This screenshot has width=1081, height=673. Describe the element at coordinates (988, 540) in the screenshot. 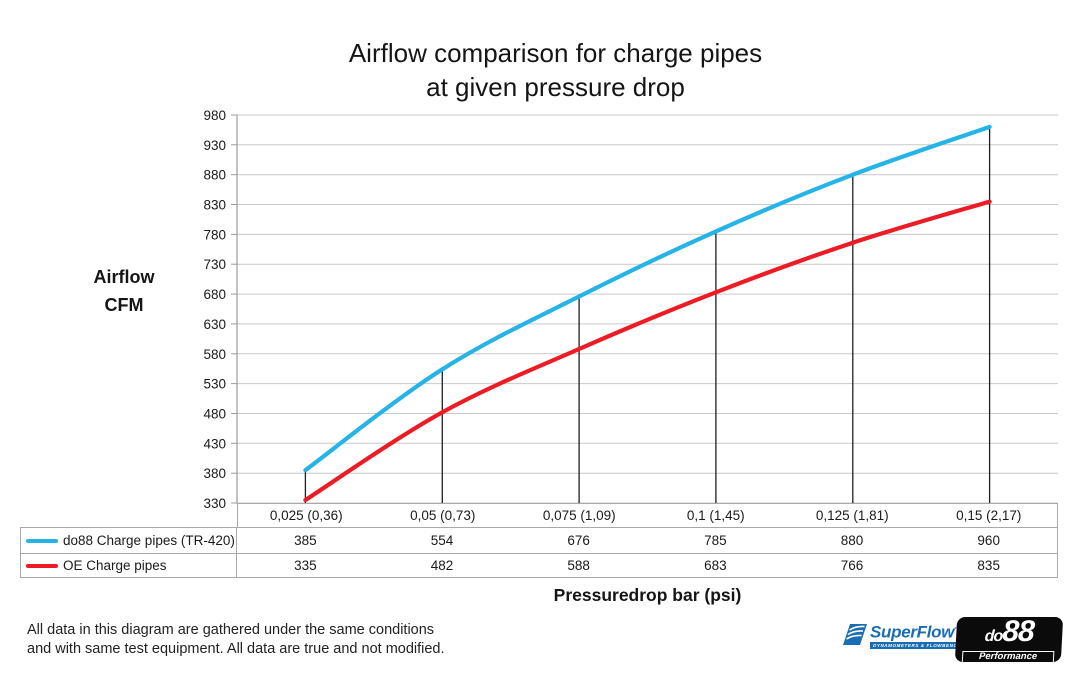

I see `table-value-cell: 960` at that location.